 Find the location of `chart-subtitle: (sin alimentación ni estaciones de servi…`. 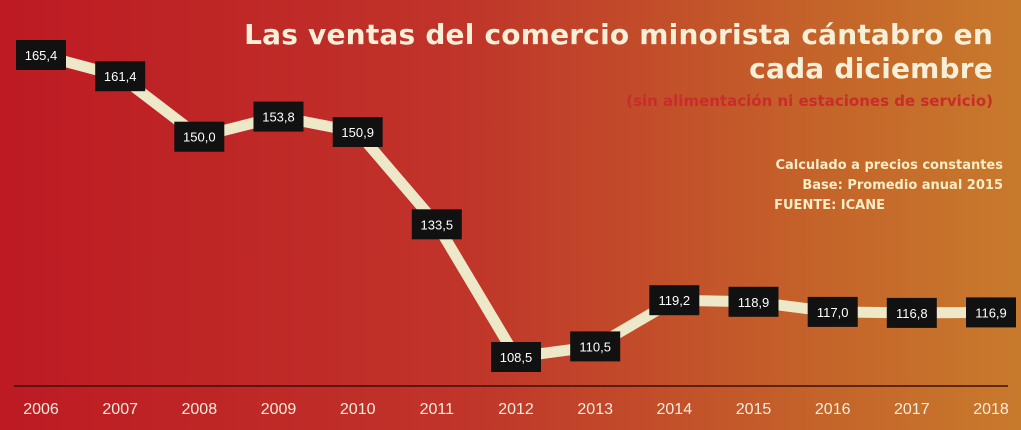

chart-subtitle: (sin alimentación ni estaciones de servi… is located at coordinates (809, 101).